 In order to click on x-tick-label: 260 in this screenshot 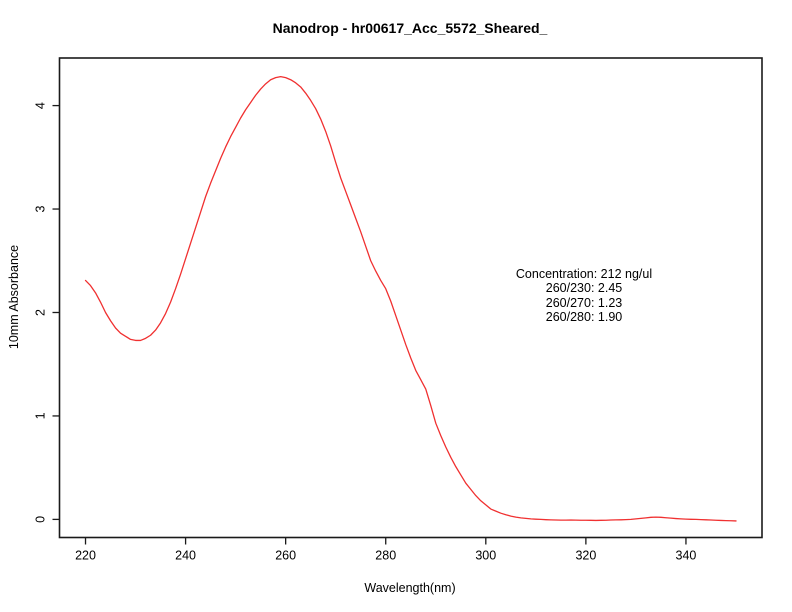, I will do `click(285, 555)`.